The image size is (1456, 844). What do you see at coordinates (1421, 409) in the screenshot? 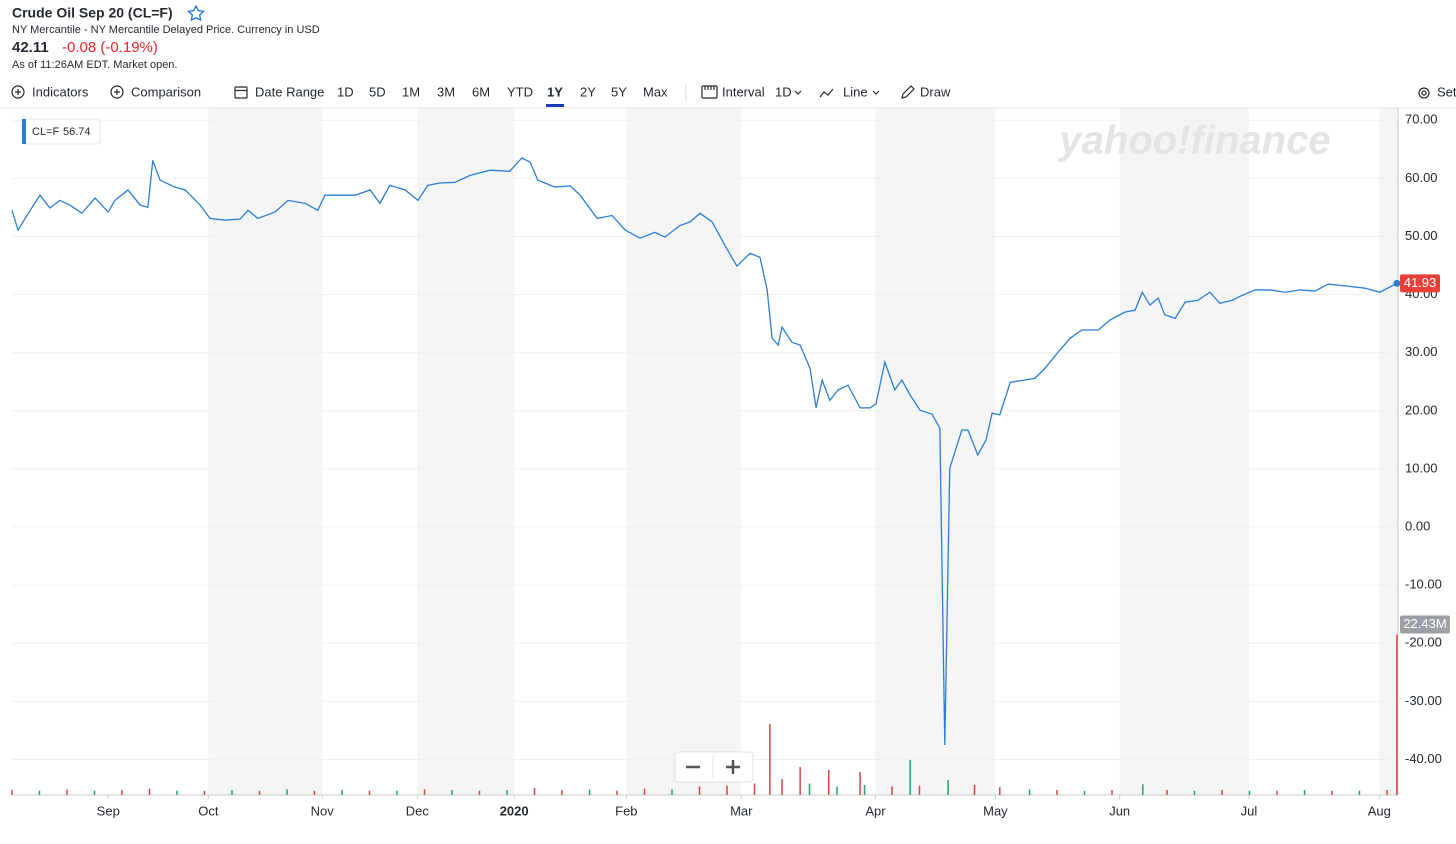
I see `y-tick-label: 20.00` at bounding box center [1421, 409].